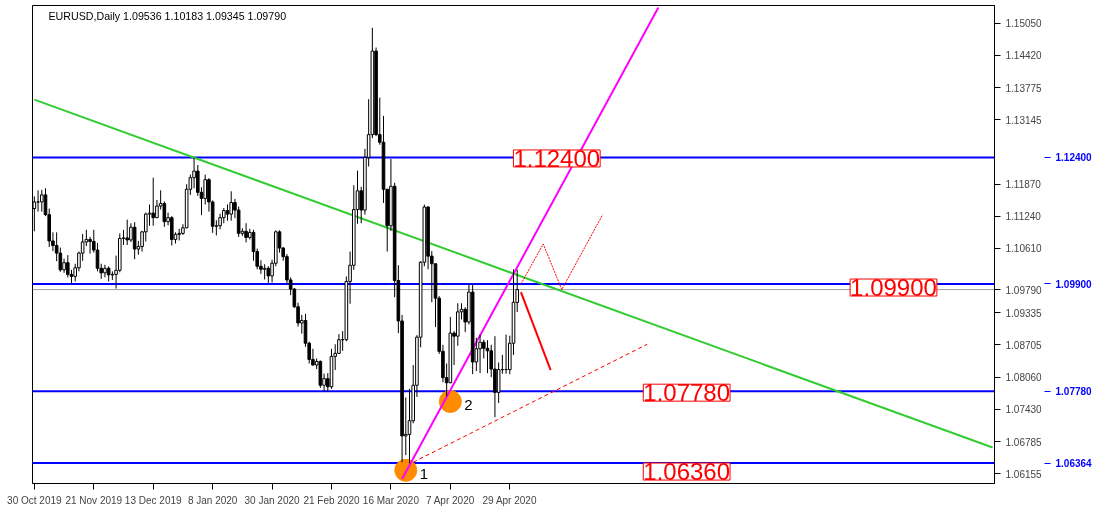 Image resolution: width=1094 pixels, height=508 pixels. I want to click on annotation: 1.06360, so click(687, 472).